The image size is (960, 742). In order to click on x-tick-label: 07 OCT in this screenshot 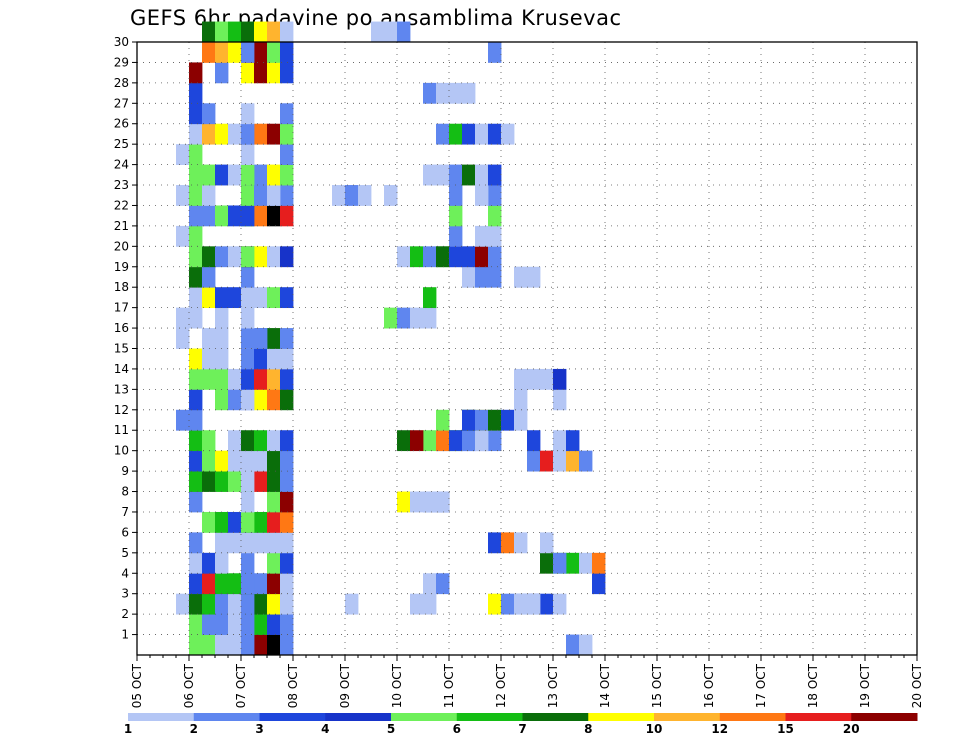, I will do `click(241, 685)`.